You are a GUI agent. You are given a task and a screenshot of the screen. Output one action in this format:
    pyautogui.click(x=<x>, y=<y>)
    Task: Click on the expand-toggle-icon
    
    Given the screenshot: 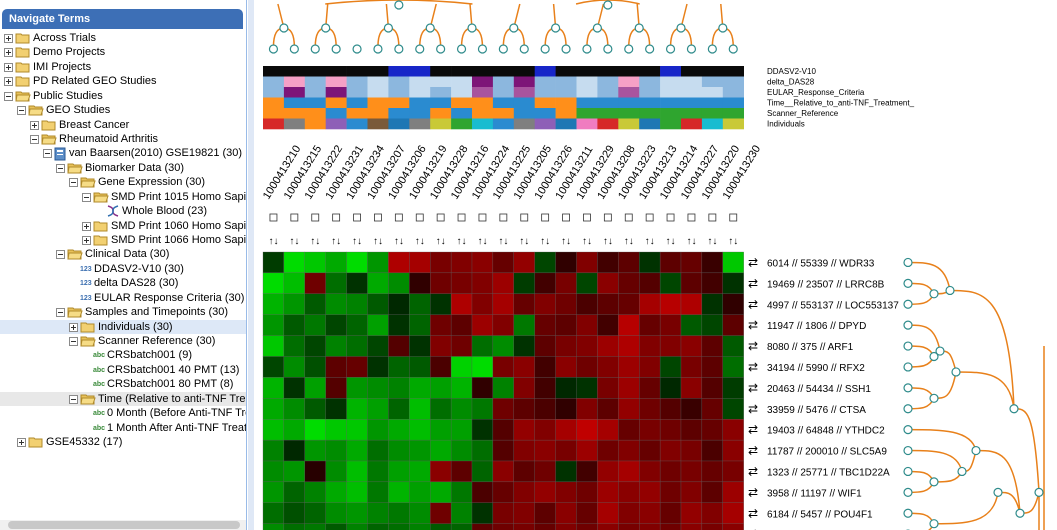 What is the action you would take?
    pyautogui.click(x=8, y=81)
    